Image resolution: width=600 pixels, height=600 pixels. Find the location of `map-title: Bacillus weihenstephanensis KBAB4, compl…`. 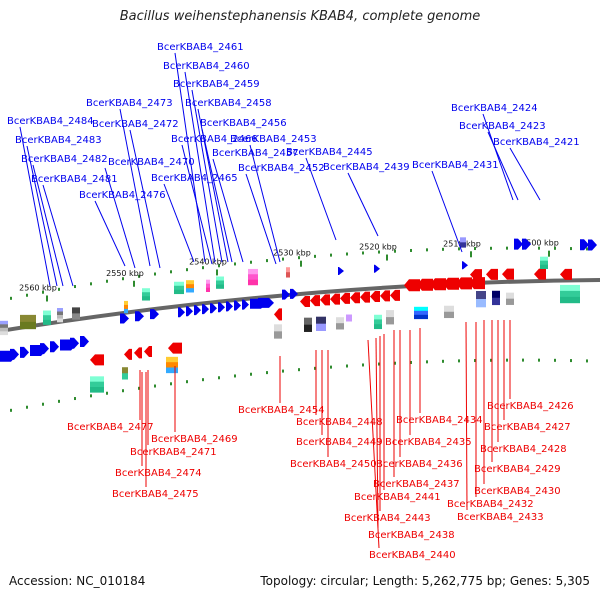

map-title: Bacillus weihenstephanensis KBAB4, compl… is located at coordinates (300, 16).